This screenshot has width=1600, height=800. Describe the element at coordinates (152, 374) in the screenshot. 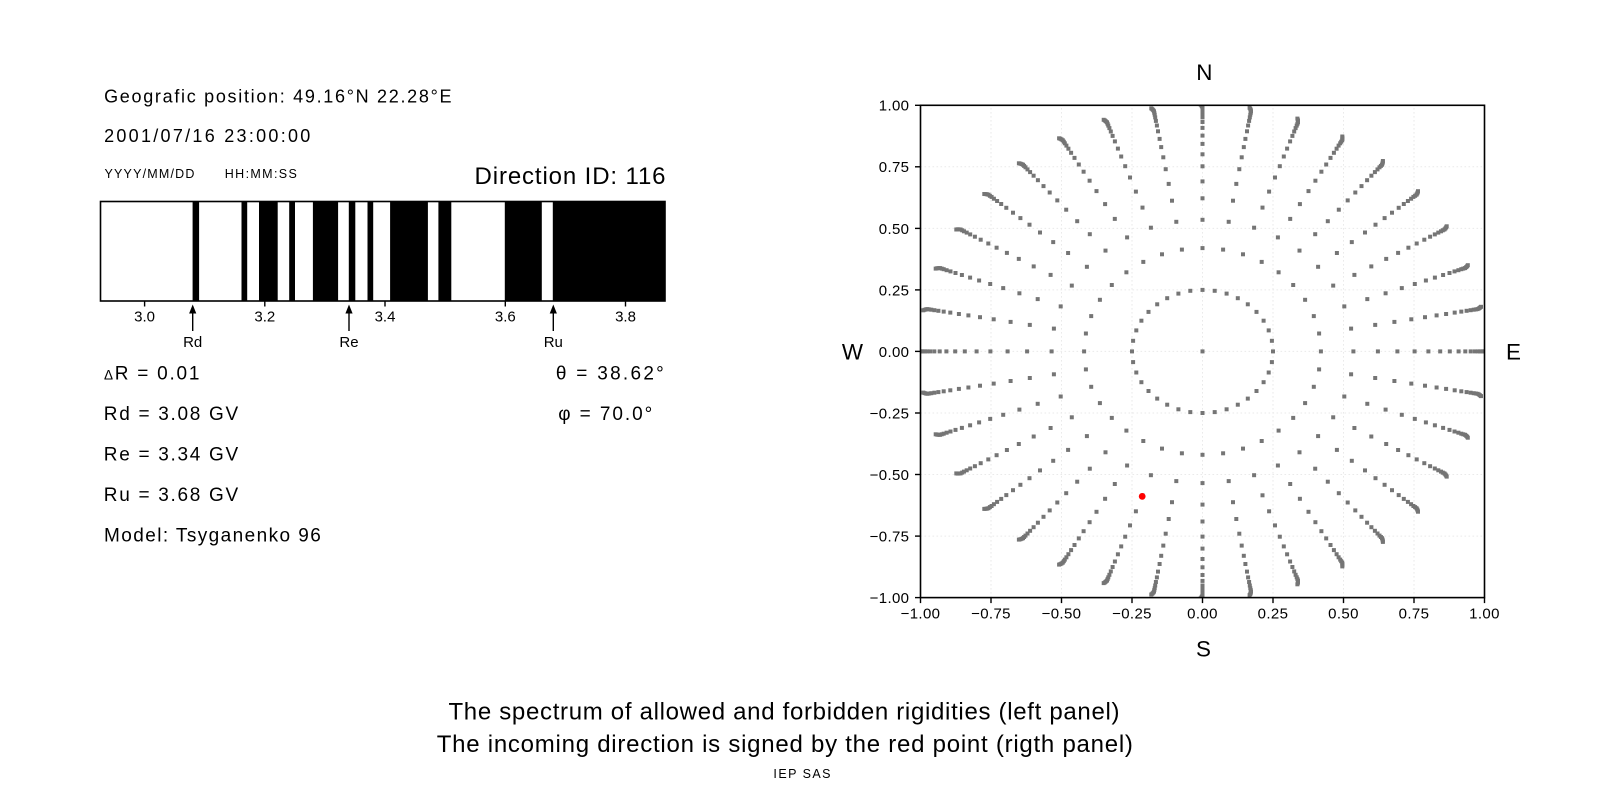

I see `svg-text: ΔR = 0.01` at that location.